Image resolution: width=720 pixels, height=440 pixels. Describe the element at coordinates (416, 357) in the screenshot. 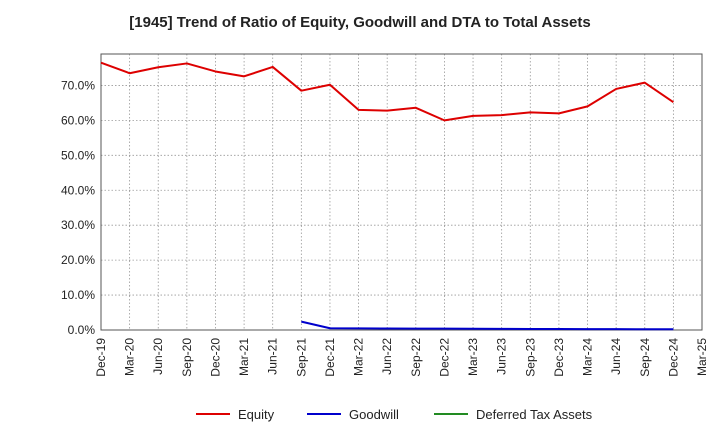

I see `x-tick-label: Sep-22` at that location.